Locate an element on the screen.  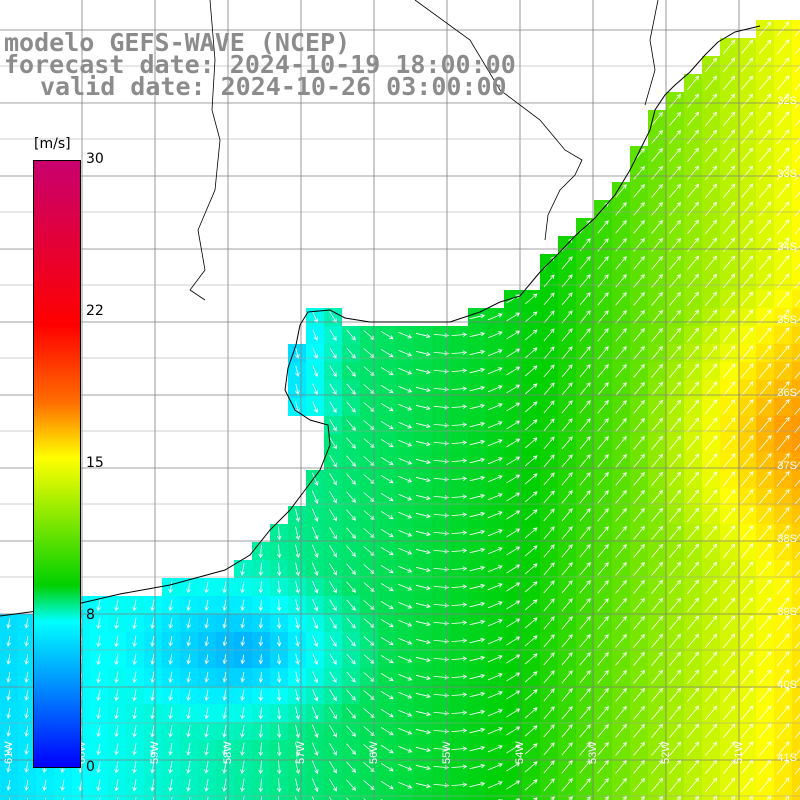
colorbar-tick-label: 30 is located at coordinates (95, 159).